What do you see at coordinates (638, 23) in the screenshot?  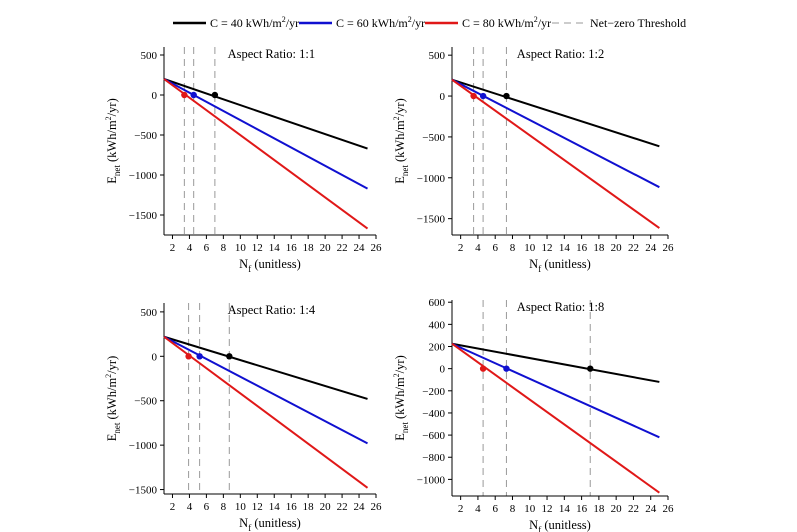 I see `legend-label-threshold: Net−zero Threshold` at bounding box center [638, 23].